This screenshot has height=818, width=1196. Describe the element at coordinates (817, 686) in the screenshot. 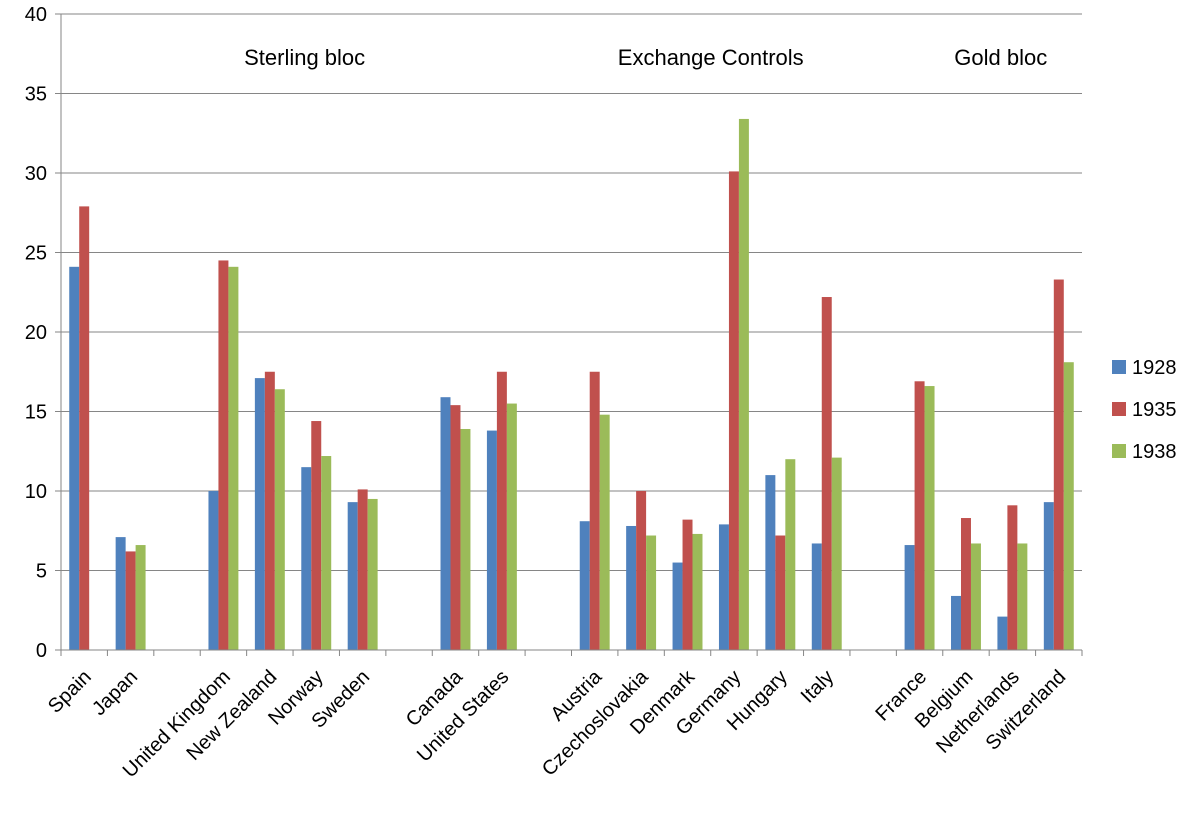

I see `x-category-label: Italy` at that location.